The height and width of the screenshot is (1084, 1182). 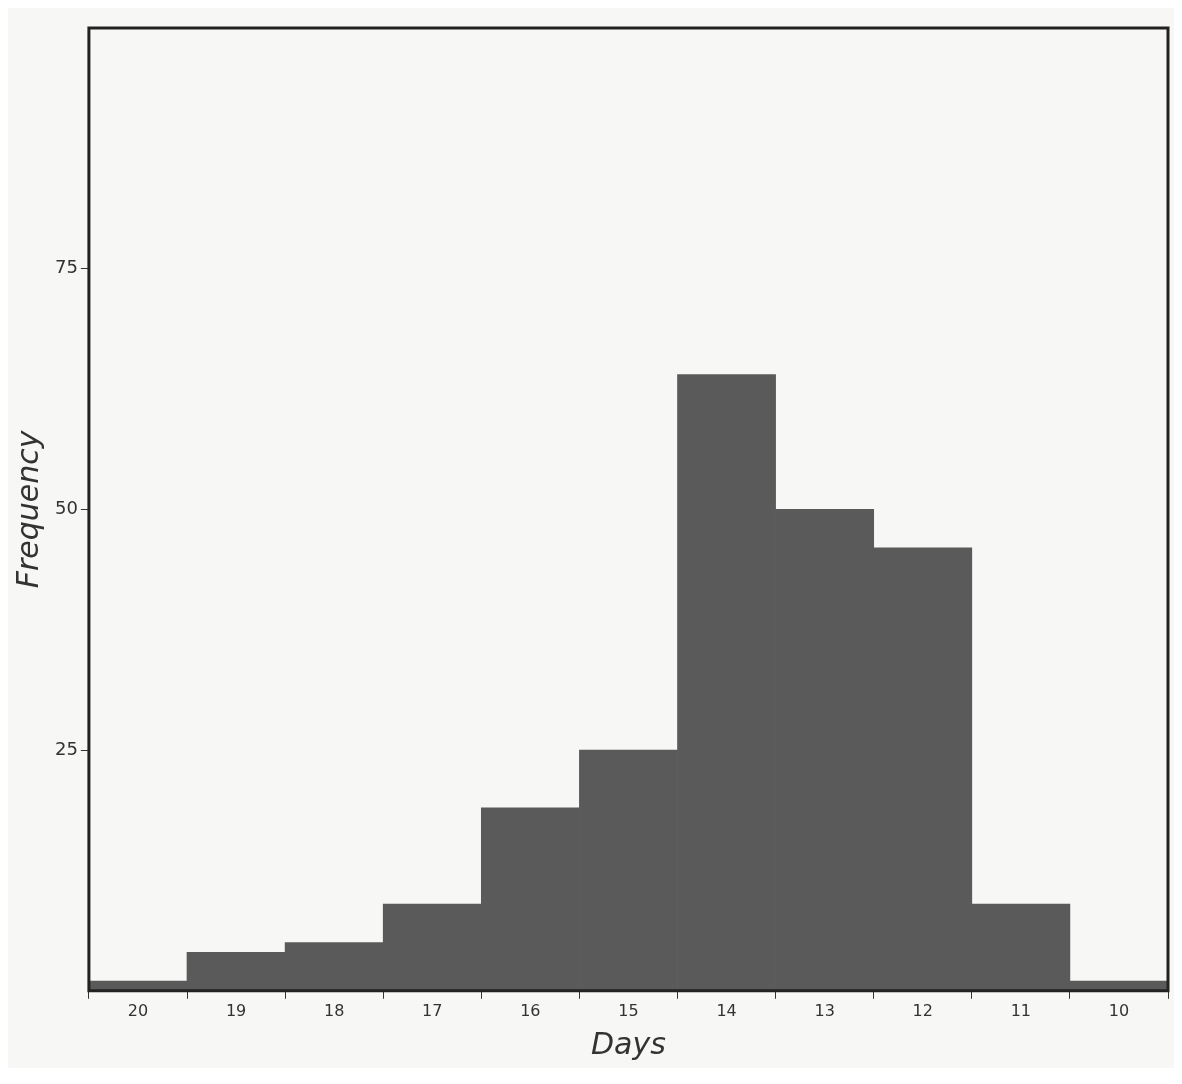 What do you see at coordinates (628, 1043) in the screenshot?
I see `x-axis-title: Days` at bounding box center [628, 1043].